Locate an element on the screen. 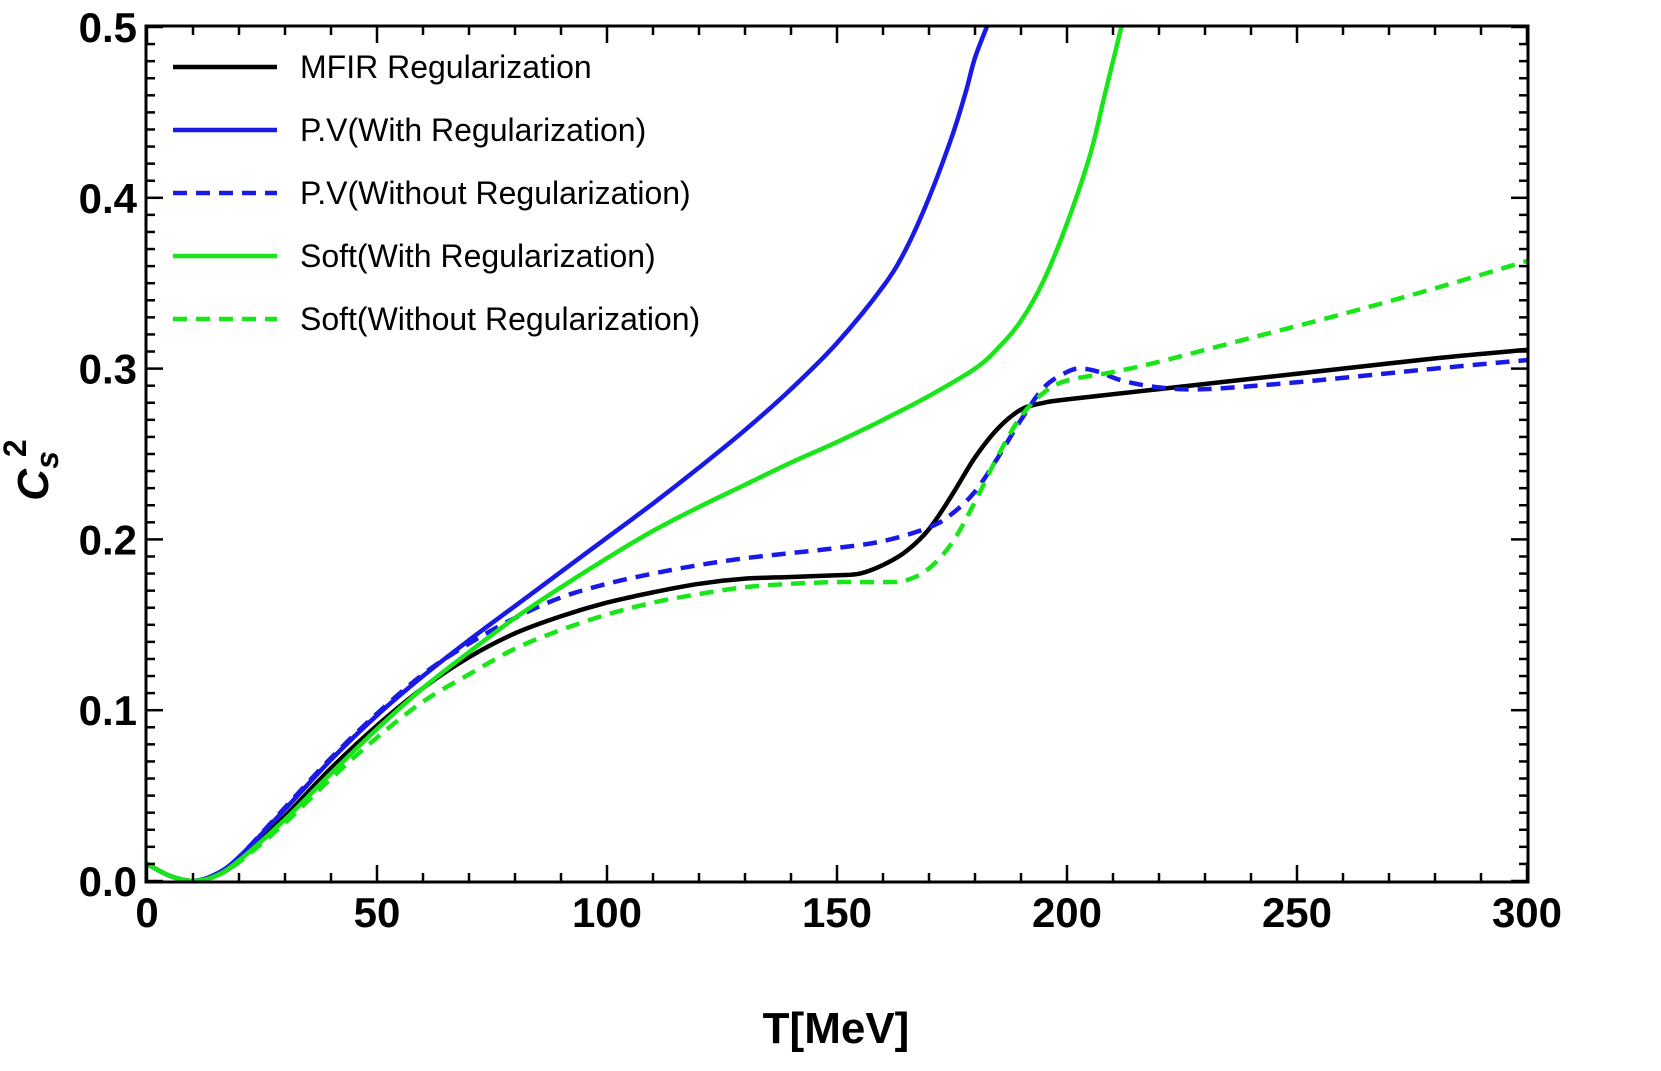 This screenshot has width=1661, height=1071. svg-text: Cs2 is located at coordinates (32, 469).